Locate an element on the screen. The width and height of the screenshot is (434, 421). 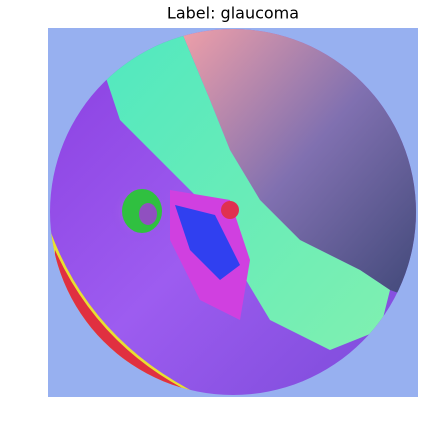
blue-region is located at coordinates (207, 242).